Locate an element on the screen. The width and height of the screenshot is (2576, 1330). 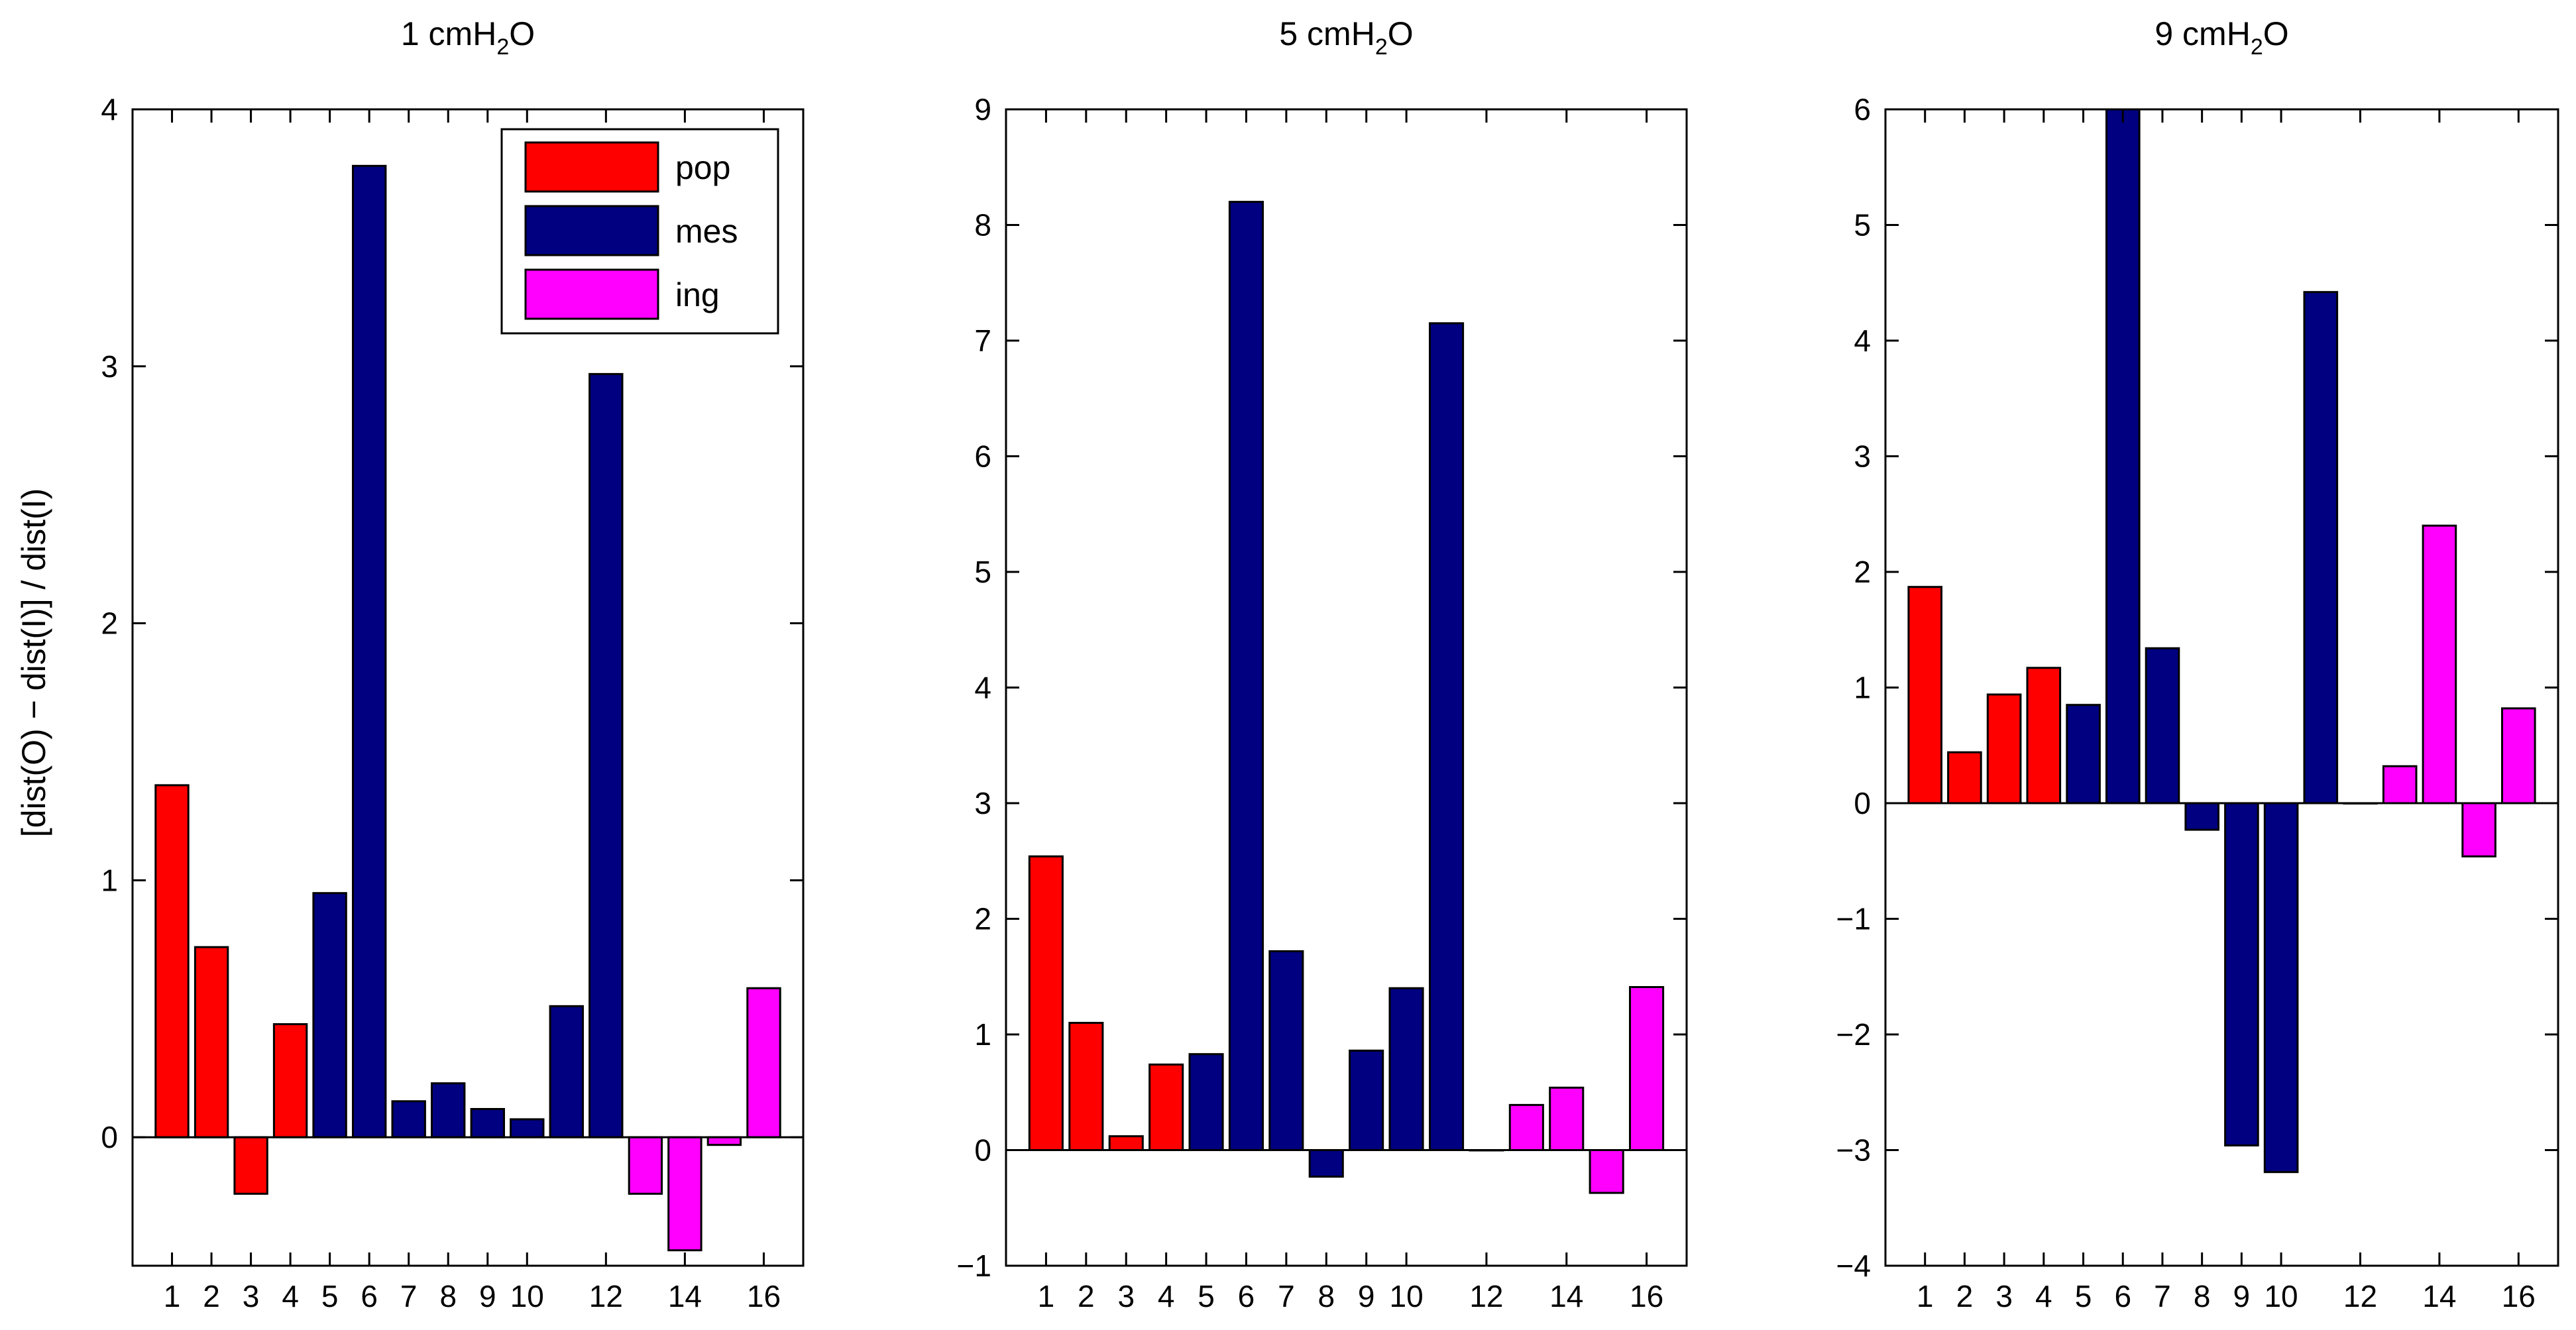
panel-2-ytick-label: 4 is located at coordinates (982, 688).